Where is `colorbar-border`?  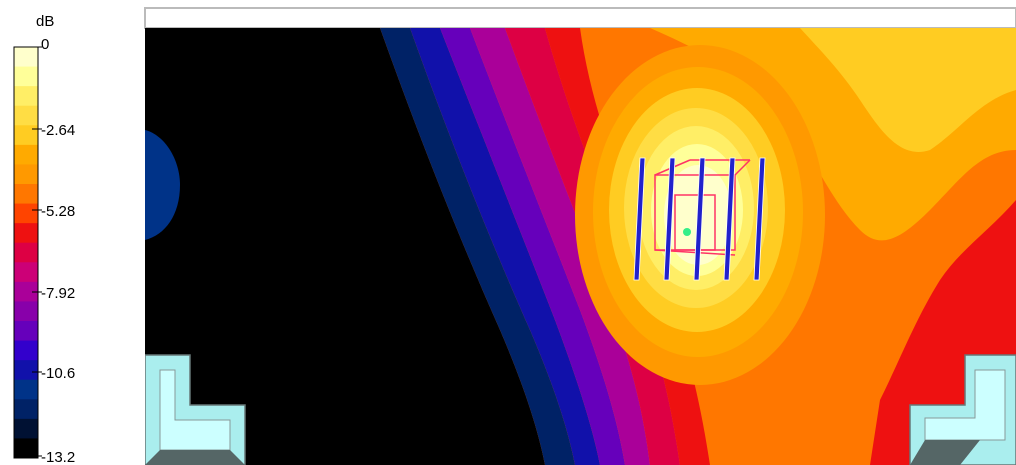 colorbar-border is located at coordinates (26, 252).